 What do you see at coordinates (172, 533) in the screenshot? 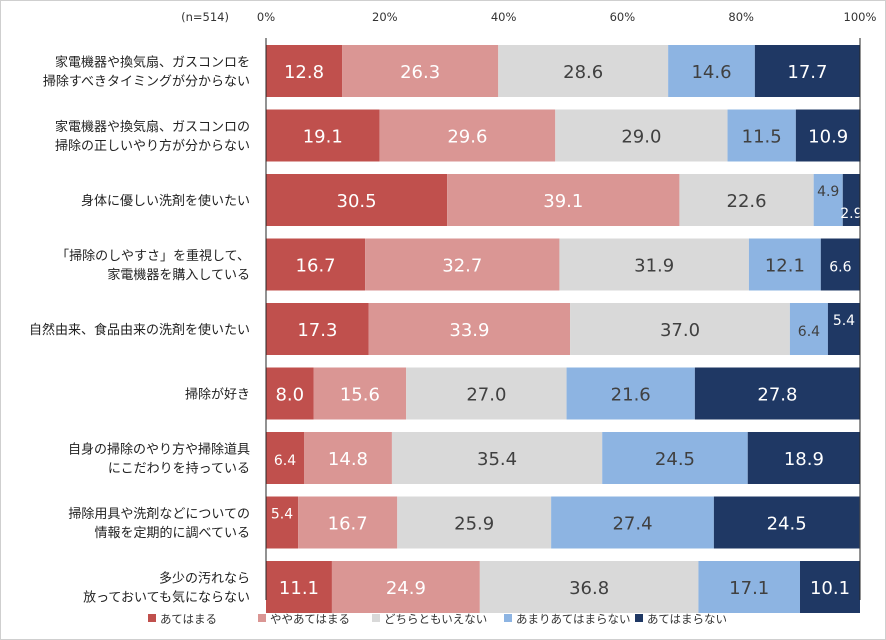
I see `category-label: 情報を定期的に調べている` at bounding box center [172, 533].